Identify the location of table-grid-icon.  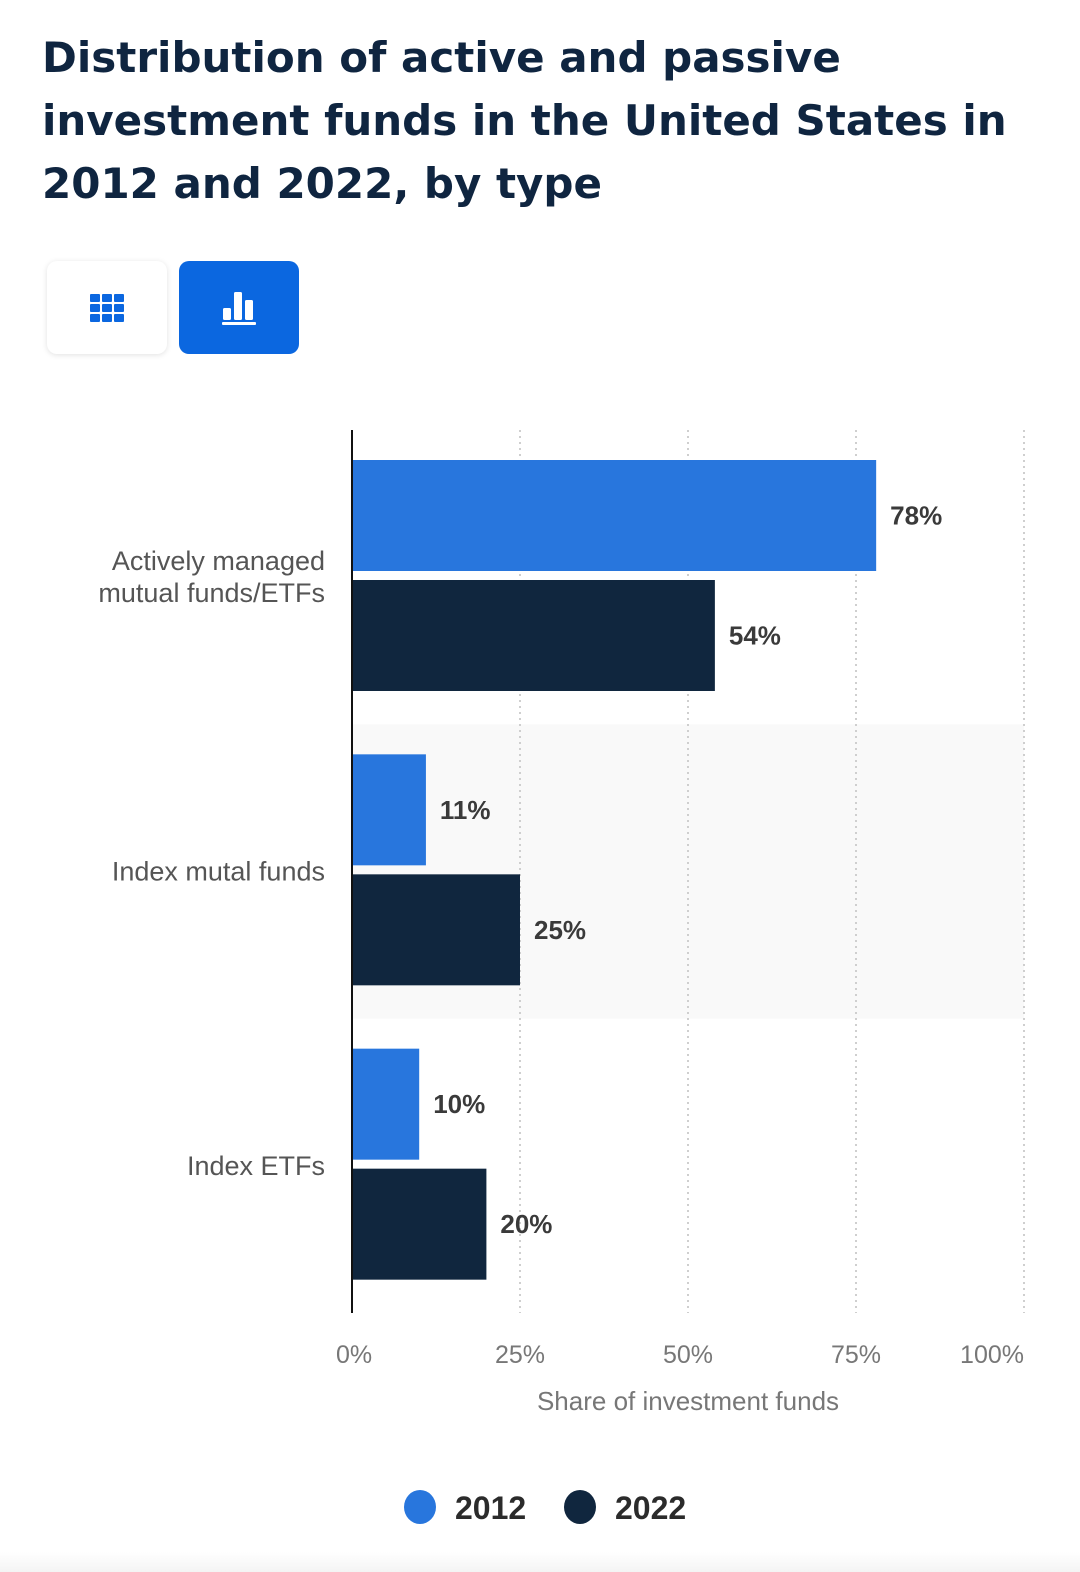
(107, 307).